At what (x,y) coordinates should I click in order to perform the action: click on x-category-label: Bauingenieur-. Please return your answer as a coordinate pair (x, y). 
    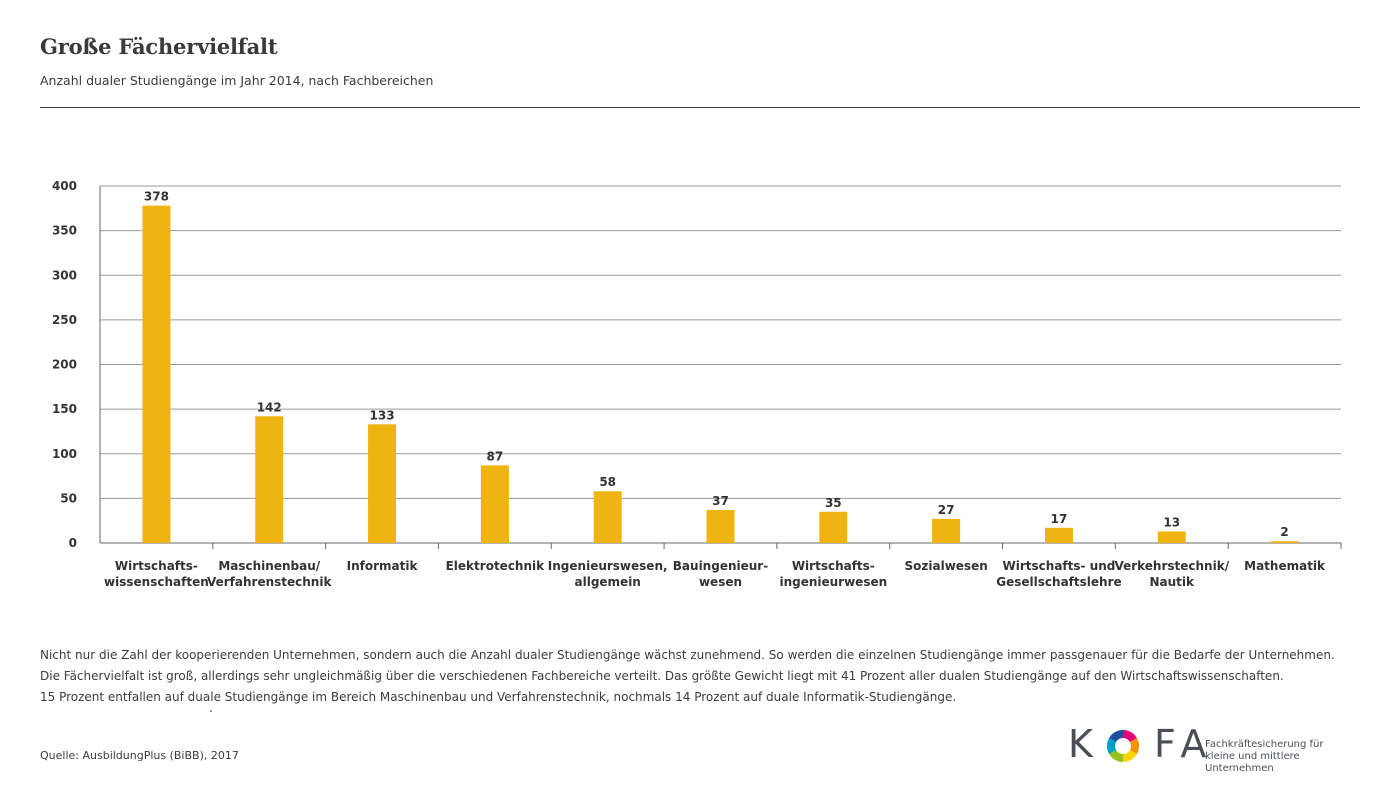
    Looking at the image, I should click on (720, 566).